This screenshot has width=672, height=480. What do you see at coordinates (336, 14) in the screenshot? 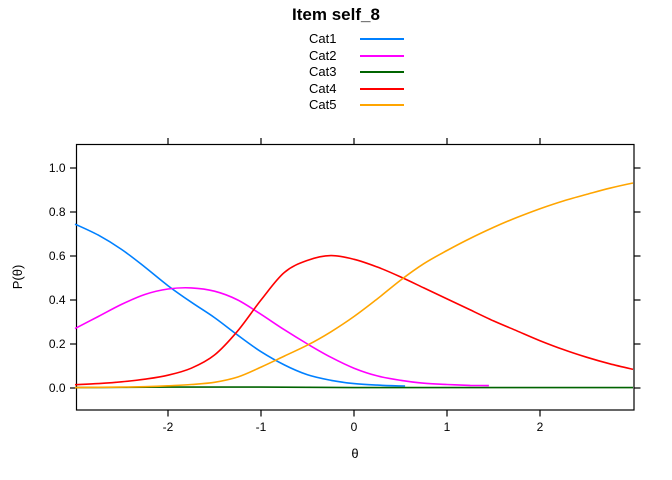
I see `chart-title: Item self_8` at bounding box center [336, 14].